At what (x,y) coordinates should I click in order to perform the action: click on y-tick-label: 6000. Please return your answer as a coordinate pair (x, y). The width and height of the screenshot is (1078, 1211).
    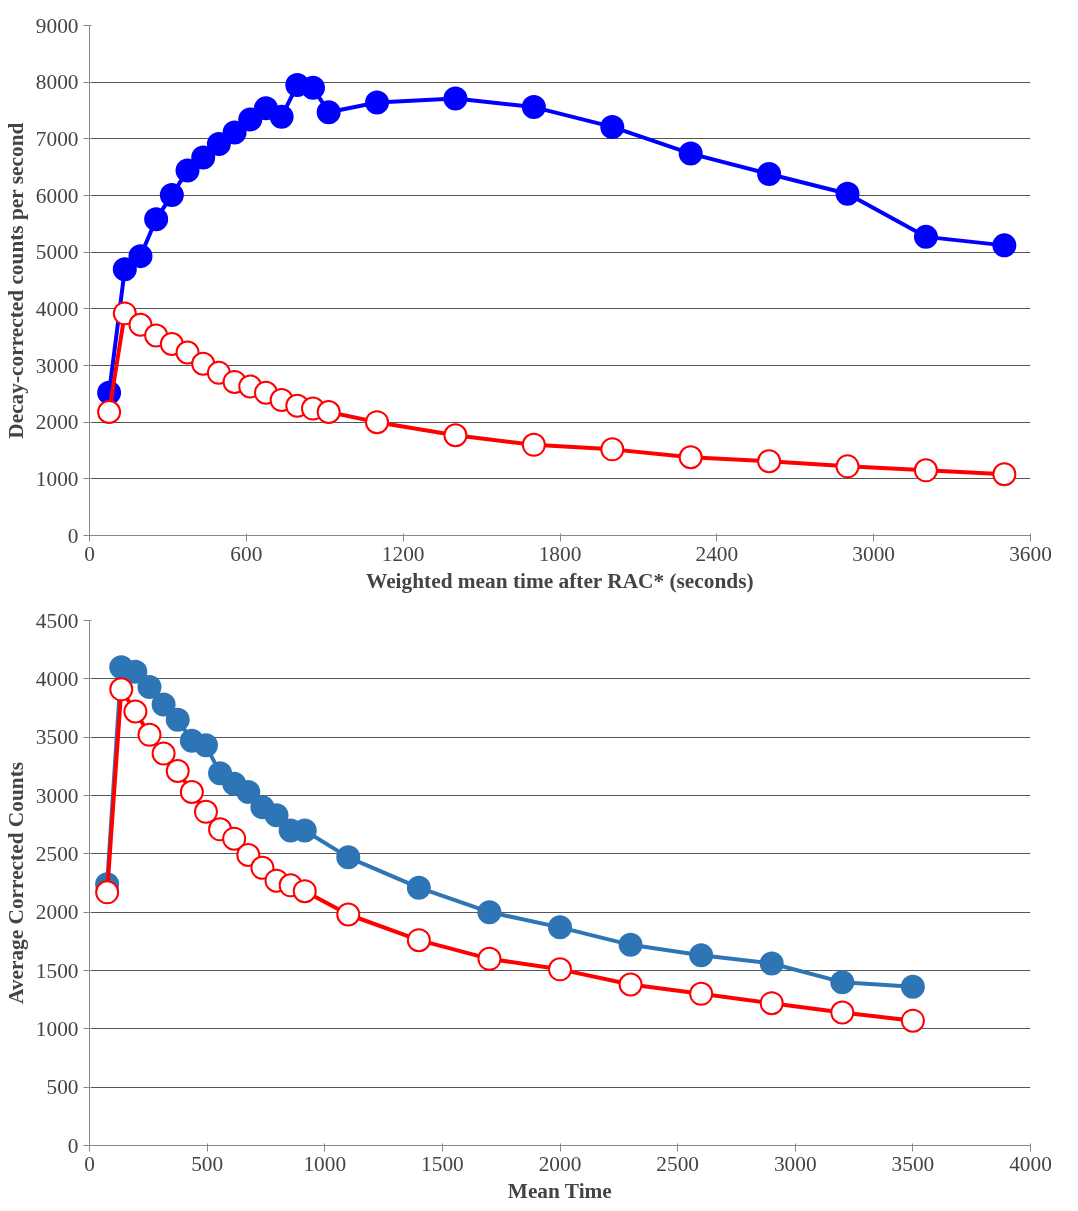
    Looking at the image, I should click on (57, 195).